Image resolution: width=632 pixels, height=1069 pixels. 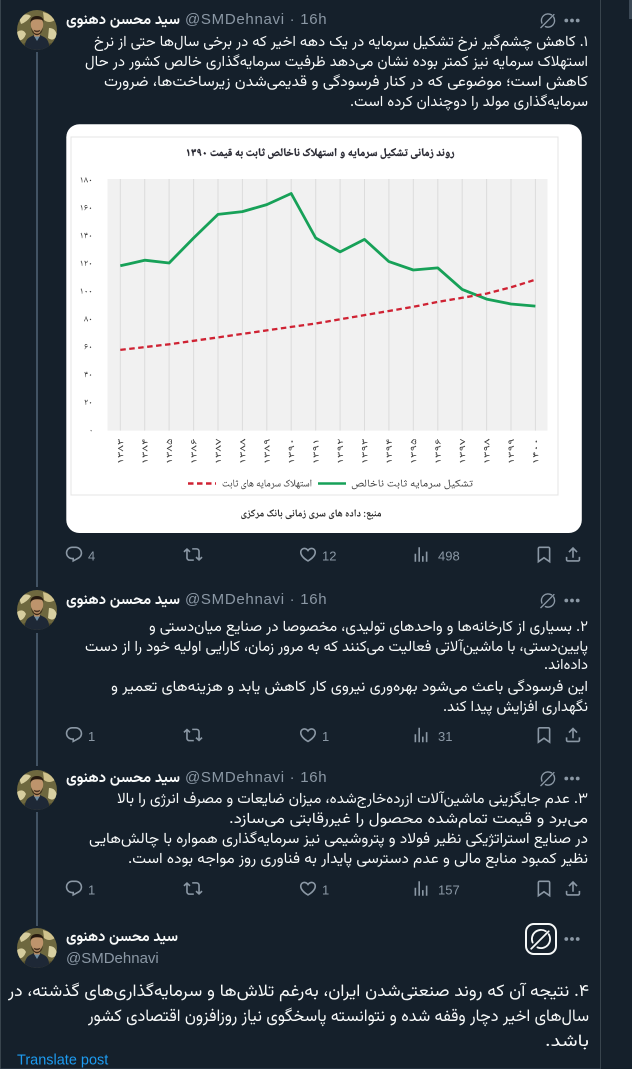 What do you see at coordinates (449, 890) in the screenshot?
I see `svg-text: 157` at bounding box center [449, 890].